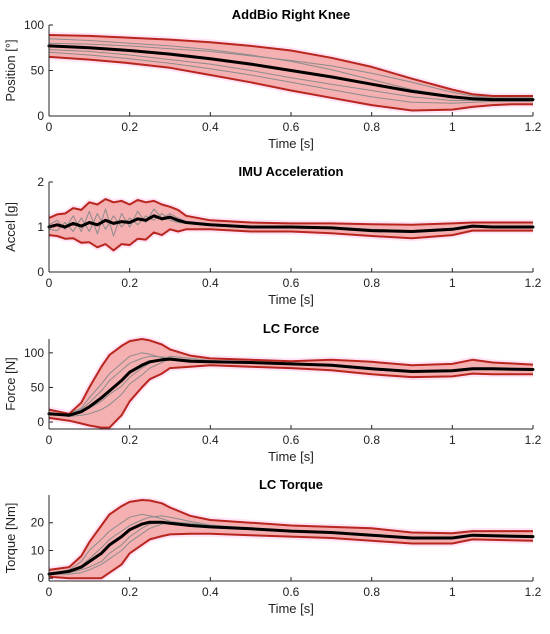 The height and width of the screenshot is (634, 550). I want to click on y-tick-label: 20, so click(38, 523).